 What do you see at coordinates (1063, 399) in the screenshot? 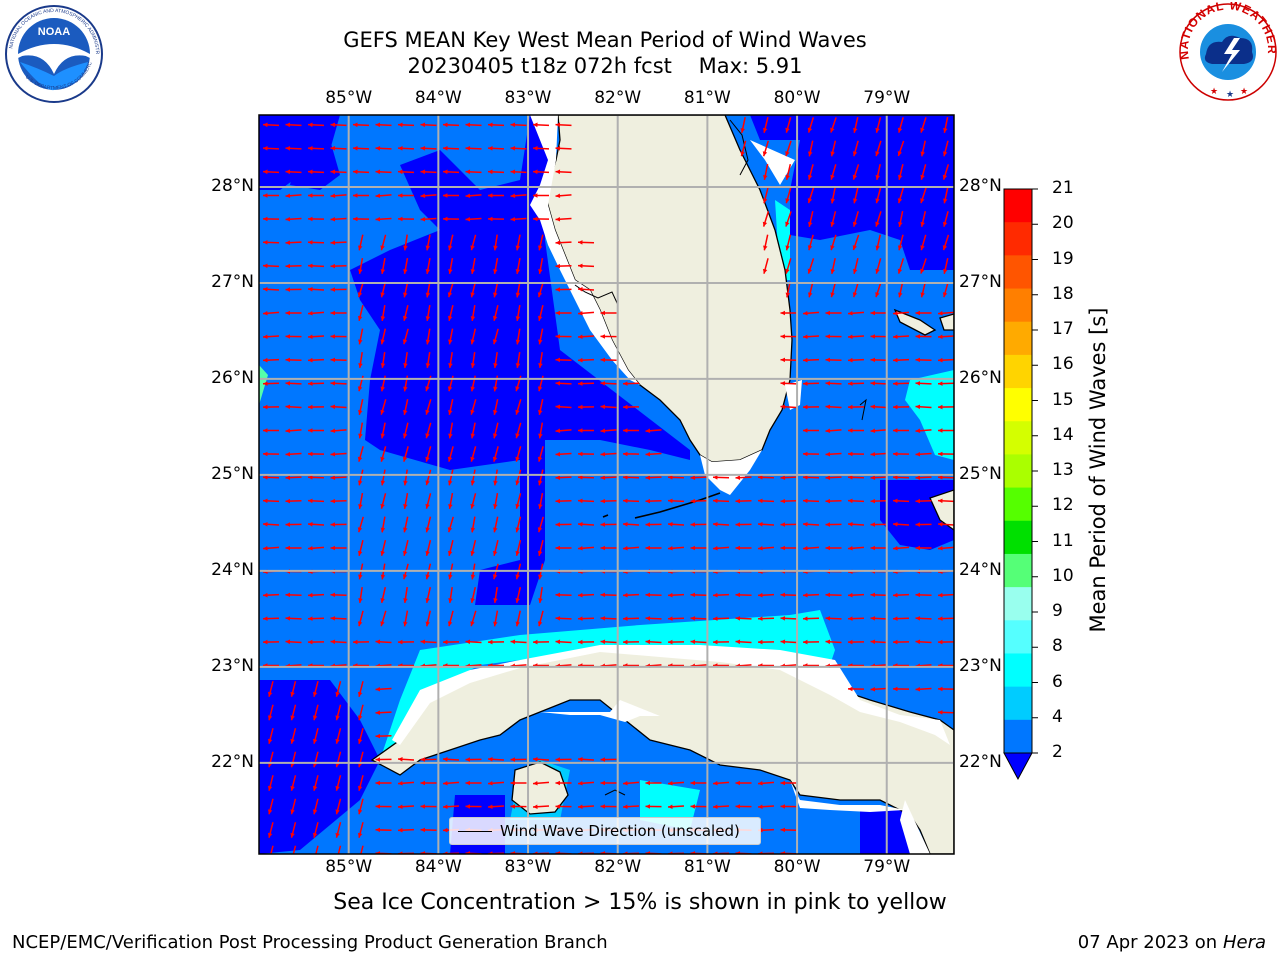
I see `colorbar-tick-label: 15` at bounding box center [1063, 399].